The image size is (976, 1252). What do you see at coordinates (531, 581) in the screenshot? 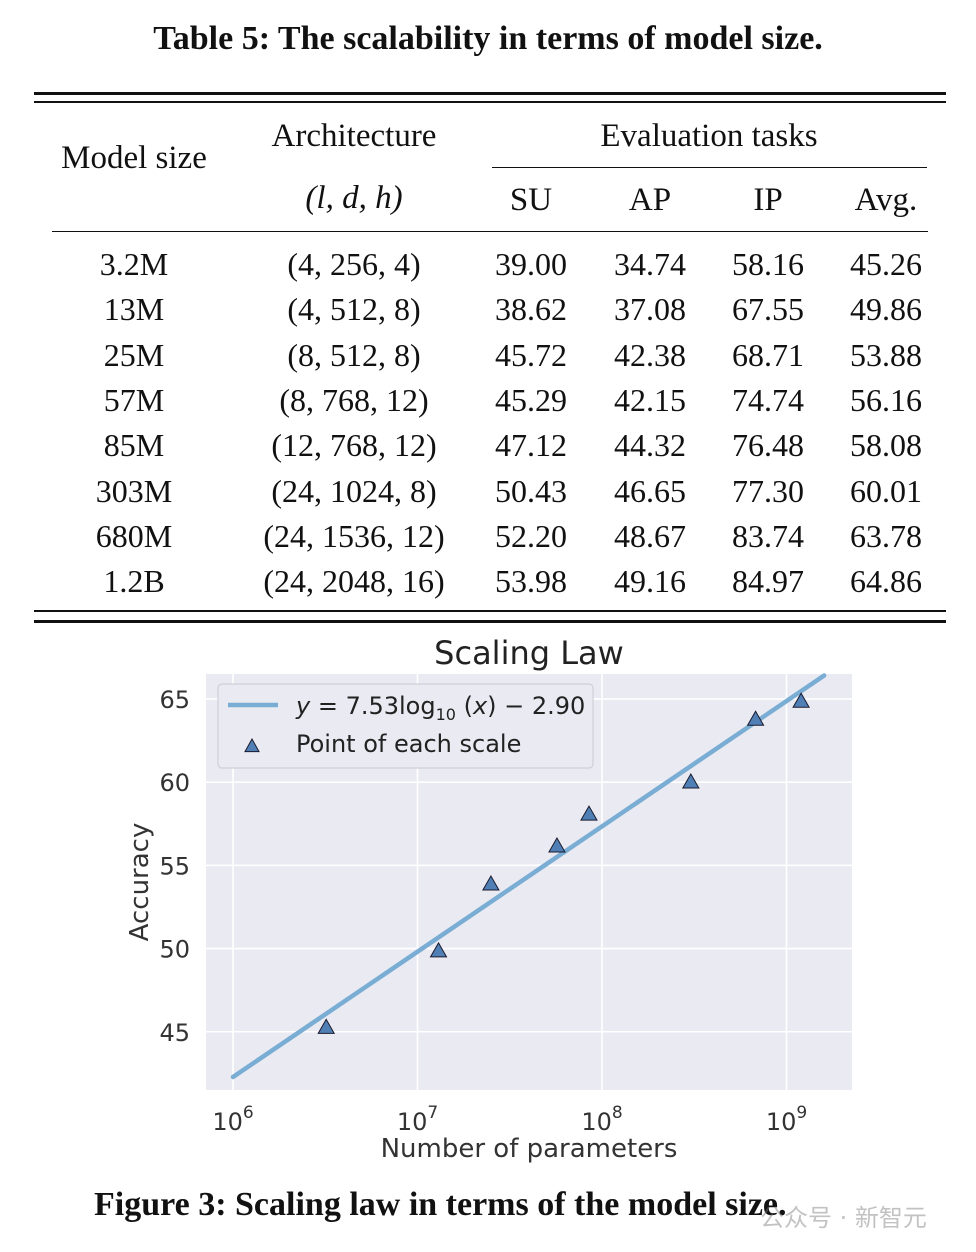
I see `cell-su: 53.98` at bounding box center [531, 581].